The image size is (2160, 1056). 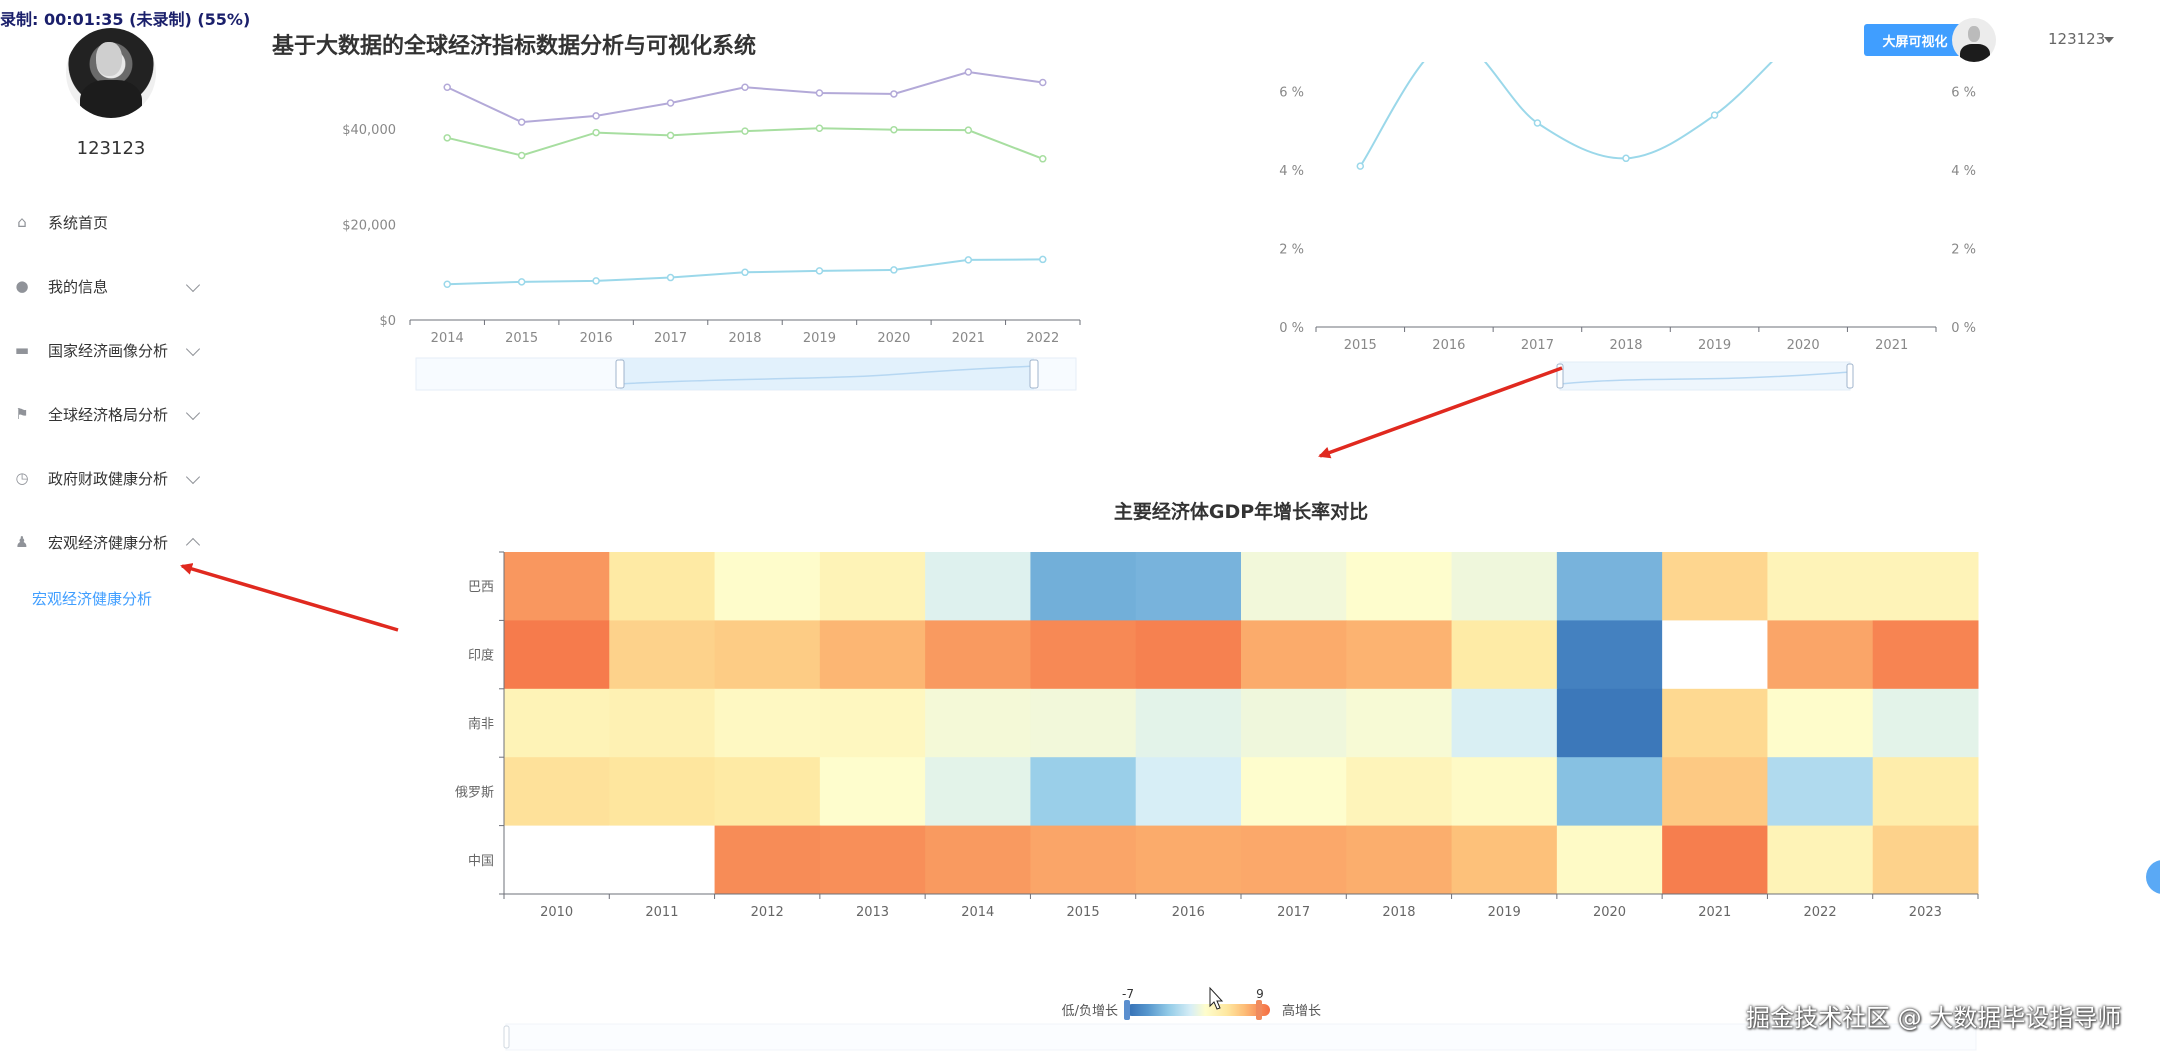 What do you see at coordinates (108, 542) in the screenshot?
I see `sidebar-item-label: 宏观经济健康分析` at bounding box center [108, 542].